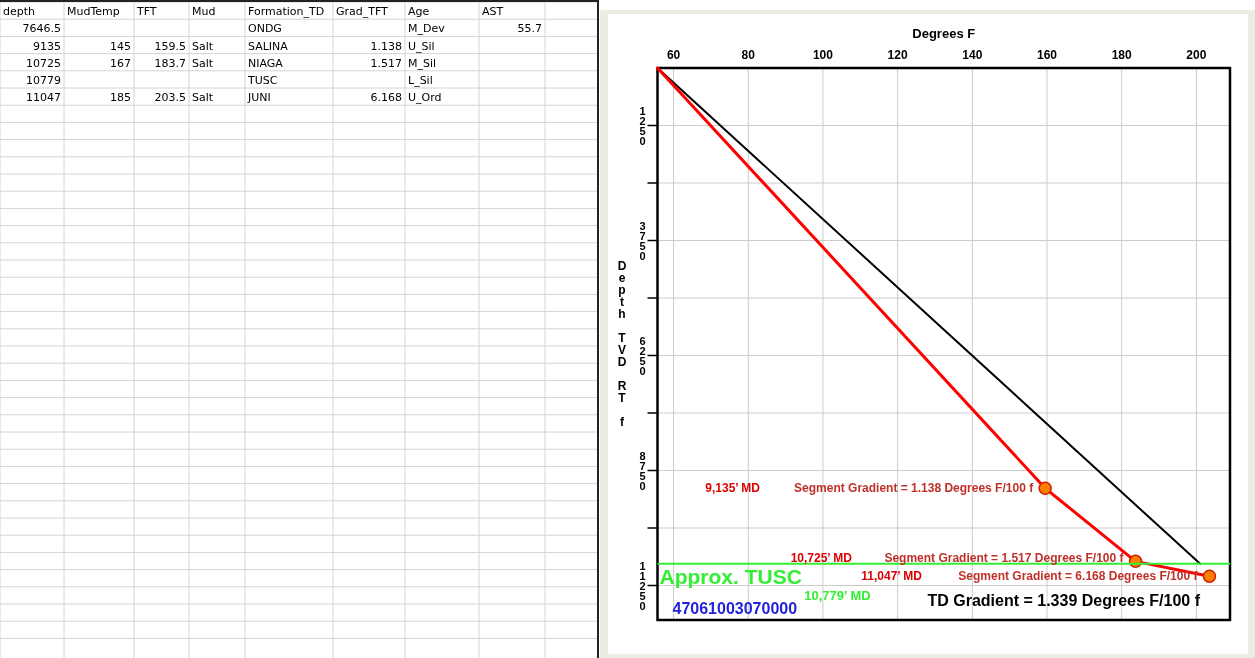 Image resolution: width=1255 pixels, height=658 pixels. What do you see at coordinates (914, 488) in the screenshot?
I see `annotation: Segment Gradient = 1.138 Degrees F/100 f` at bounding box center [914, 488].